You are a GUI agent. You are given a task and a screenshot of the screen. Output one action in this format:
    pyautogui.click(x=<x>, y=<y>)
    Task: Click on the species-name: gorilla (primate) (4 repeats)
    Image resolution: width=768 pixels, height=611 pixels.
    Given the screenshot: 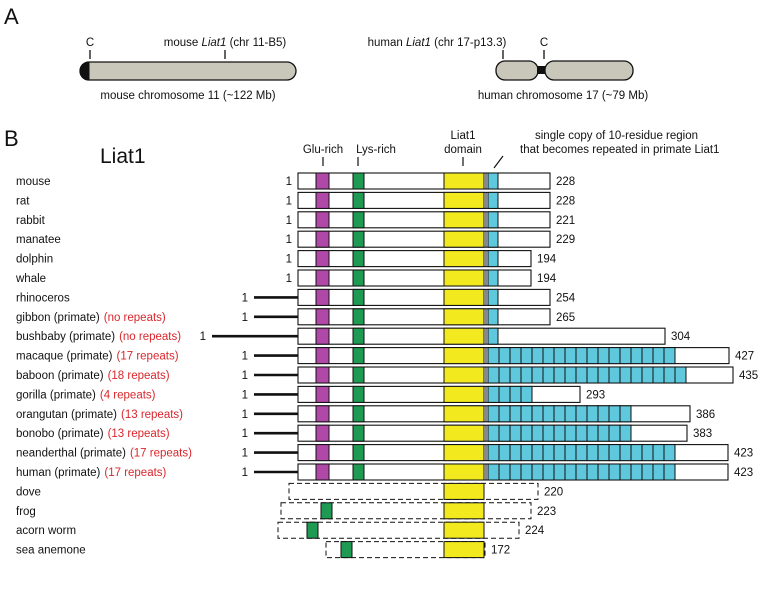 What is the action you would take?
    pyautogui.click(x=86, y=395)
    